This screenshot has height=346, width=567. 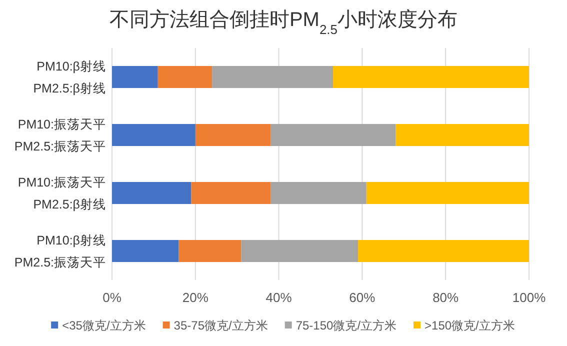 I want to click on chart-title: 不同方法组合倒挂时PM$_{2.5}$小时浓度分布, so click(x=283, y=22).